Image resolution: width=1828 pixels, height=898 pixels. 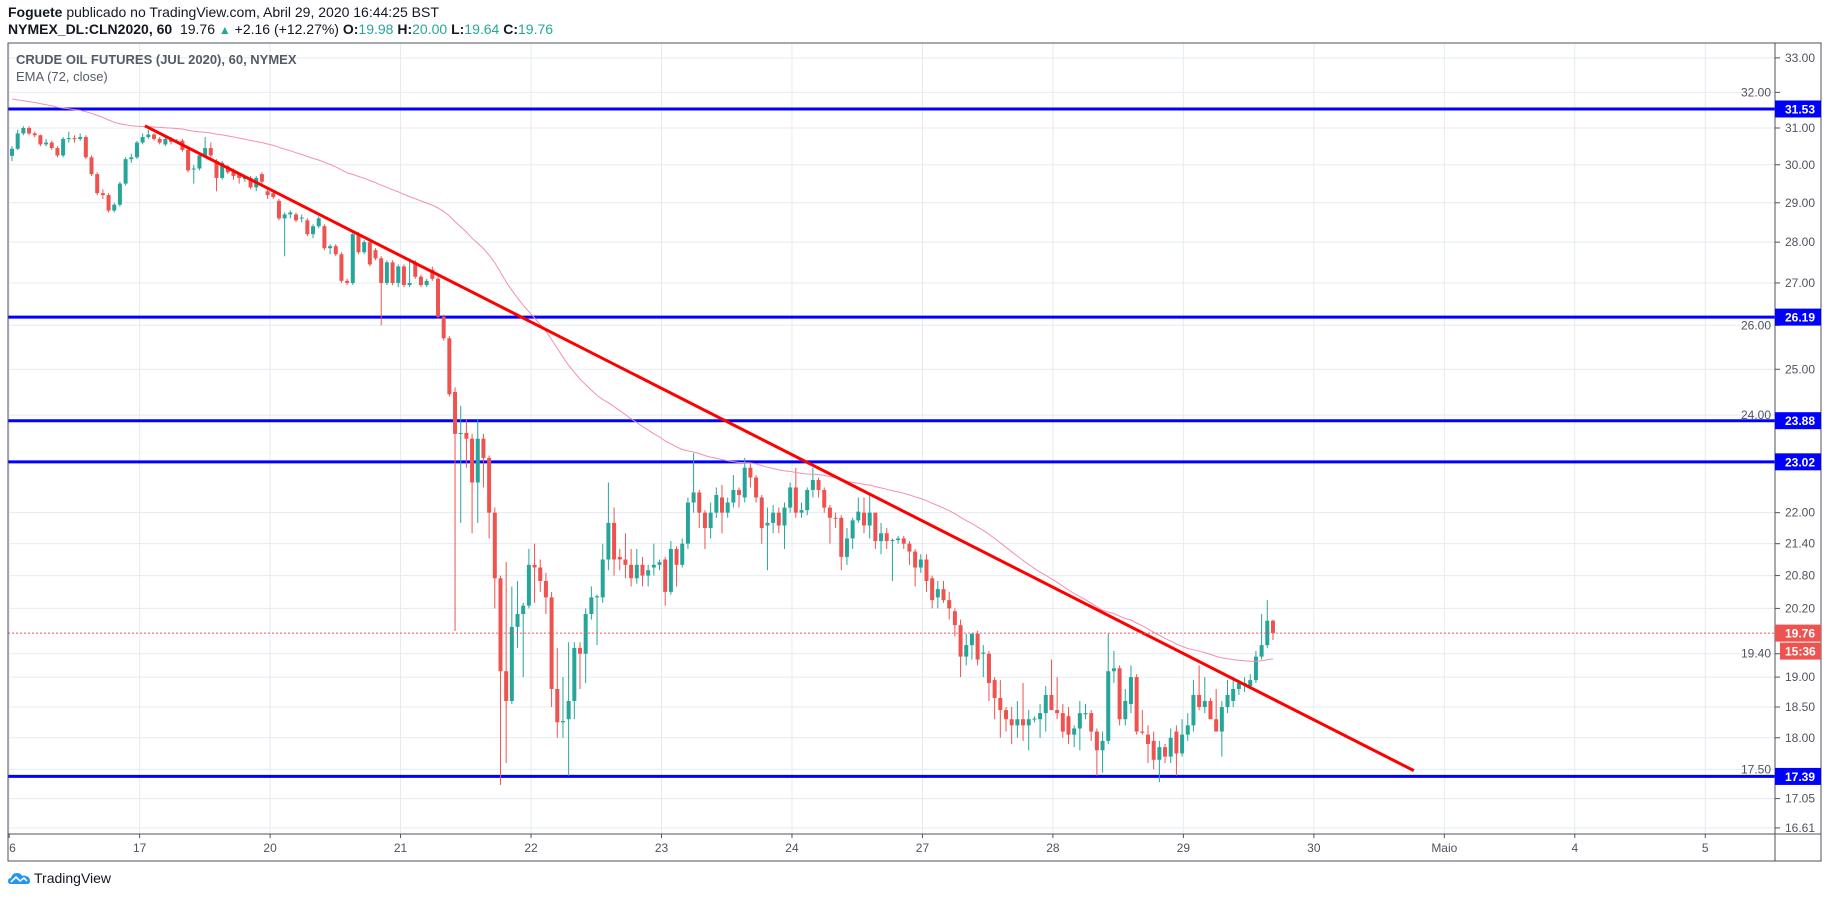 I want to click on chart-legend-ema: EMA (72, close), so click(x=62, y=76).